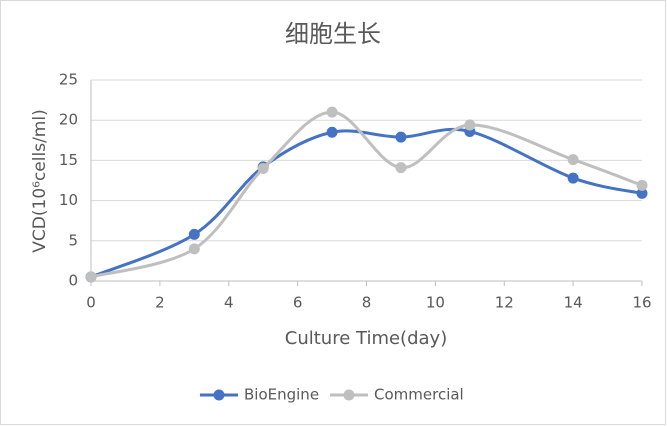 The width and height of the screenshot is (667, 426). I want to click on x-tick-label: 6, so click(298, 303).